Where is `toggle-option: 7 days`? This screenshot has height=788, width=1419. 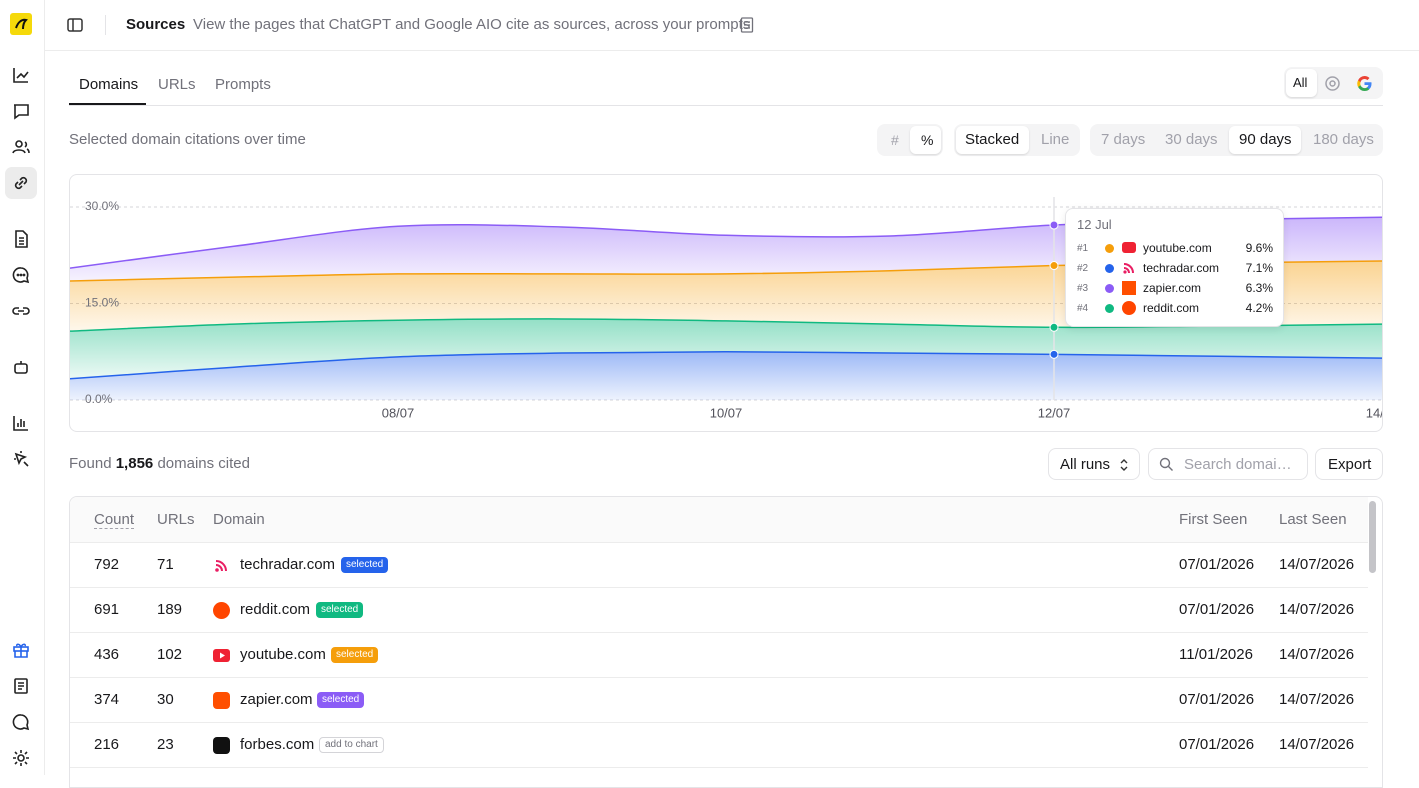 toggle-option: 7 days is located at coordinates (1123, 139).